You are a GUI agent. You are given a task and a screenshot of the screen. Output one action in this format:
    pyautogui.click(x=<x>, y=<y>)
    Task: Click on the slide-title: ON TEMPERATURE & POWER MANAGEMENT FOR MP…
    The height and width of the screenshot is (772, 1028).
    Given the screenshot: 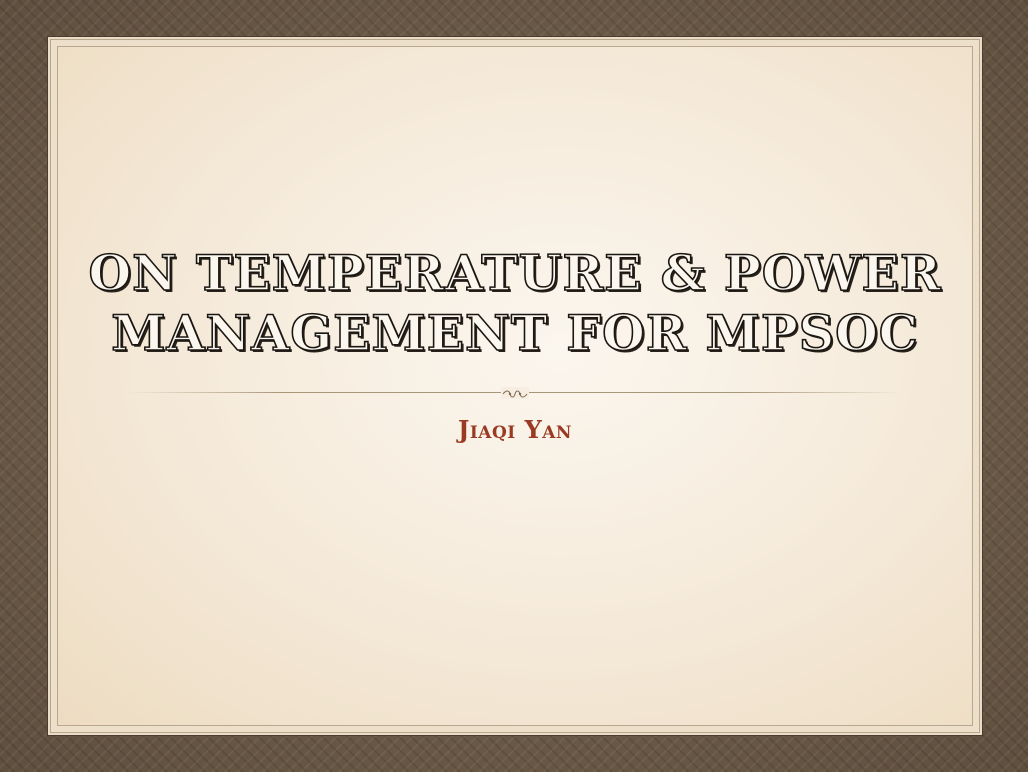 What is the action you would take?
    pyautogui.click(x=515, y=303)
    